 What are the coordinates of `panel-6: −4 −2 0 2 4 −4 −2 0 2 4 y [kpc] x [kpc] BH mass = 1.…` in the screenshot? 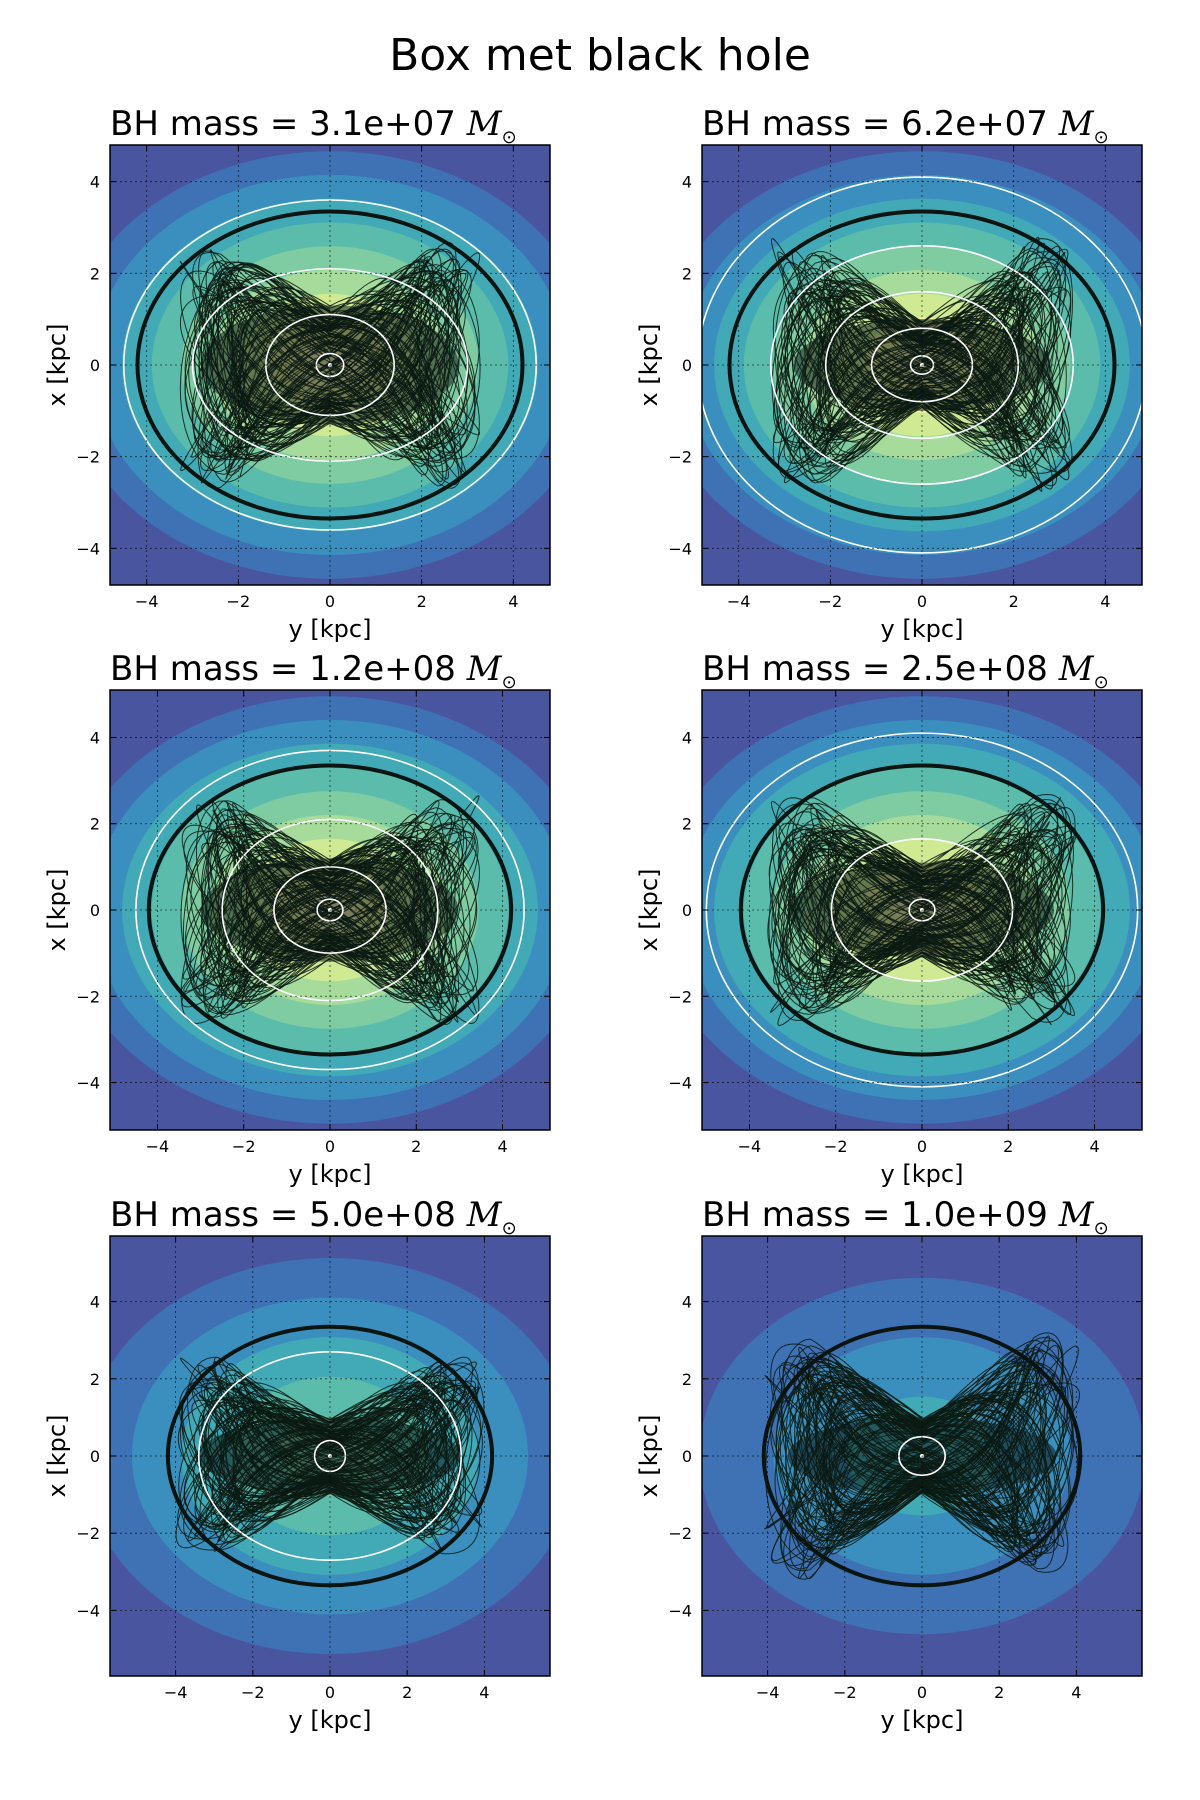 It's located at (889, 1464).